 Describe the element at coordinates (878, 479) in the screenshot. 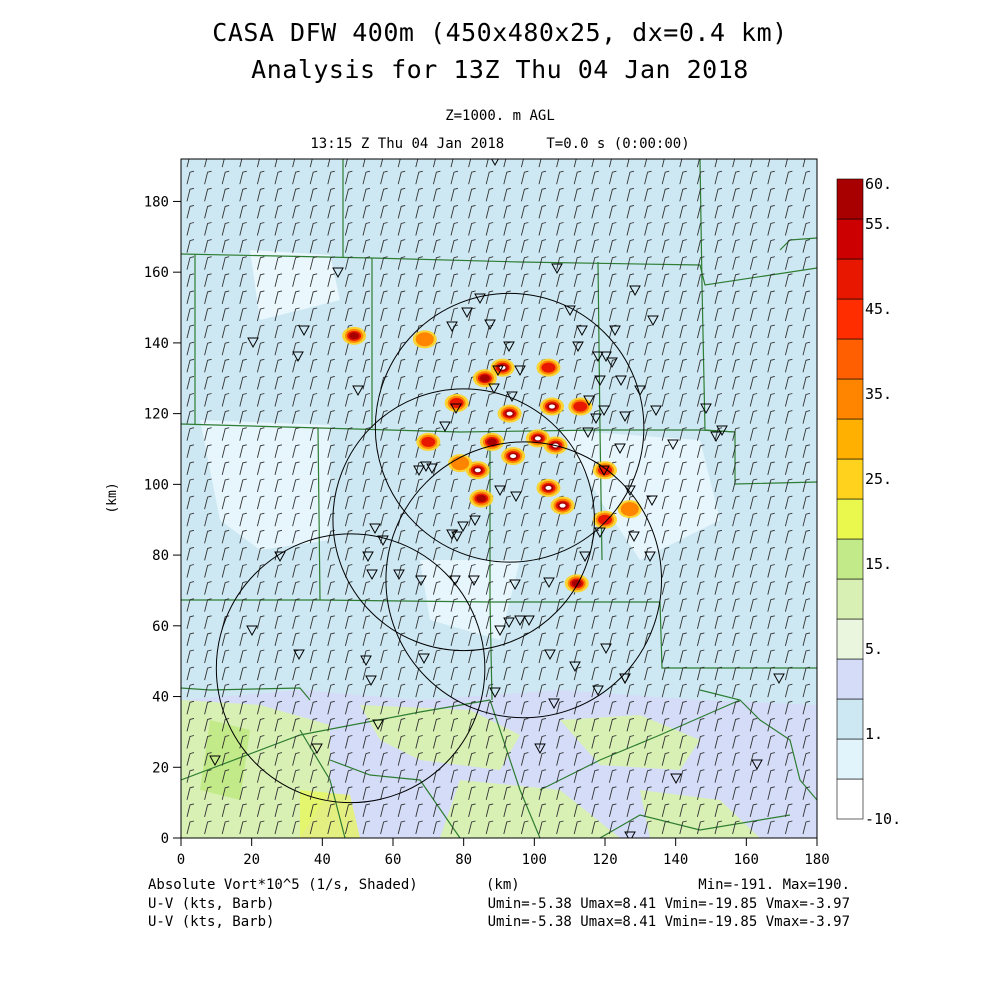

I see `colorbar-label: 25.` at that location.